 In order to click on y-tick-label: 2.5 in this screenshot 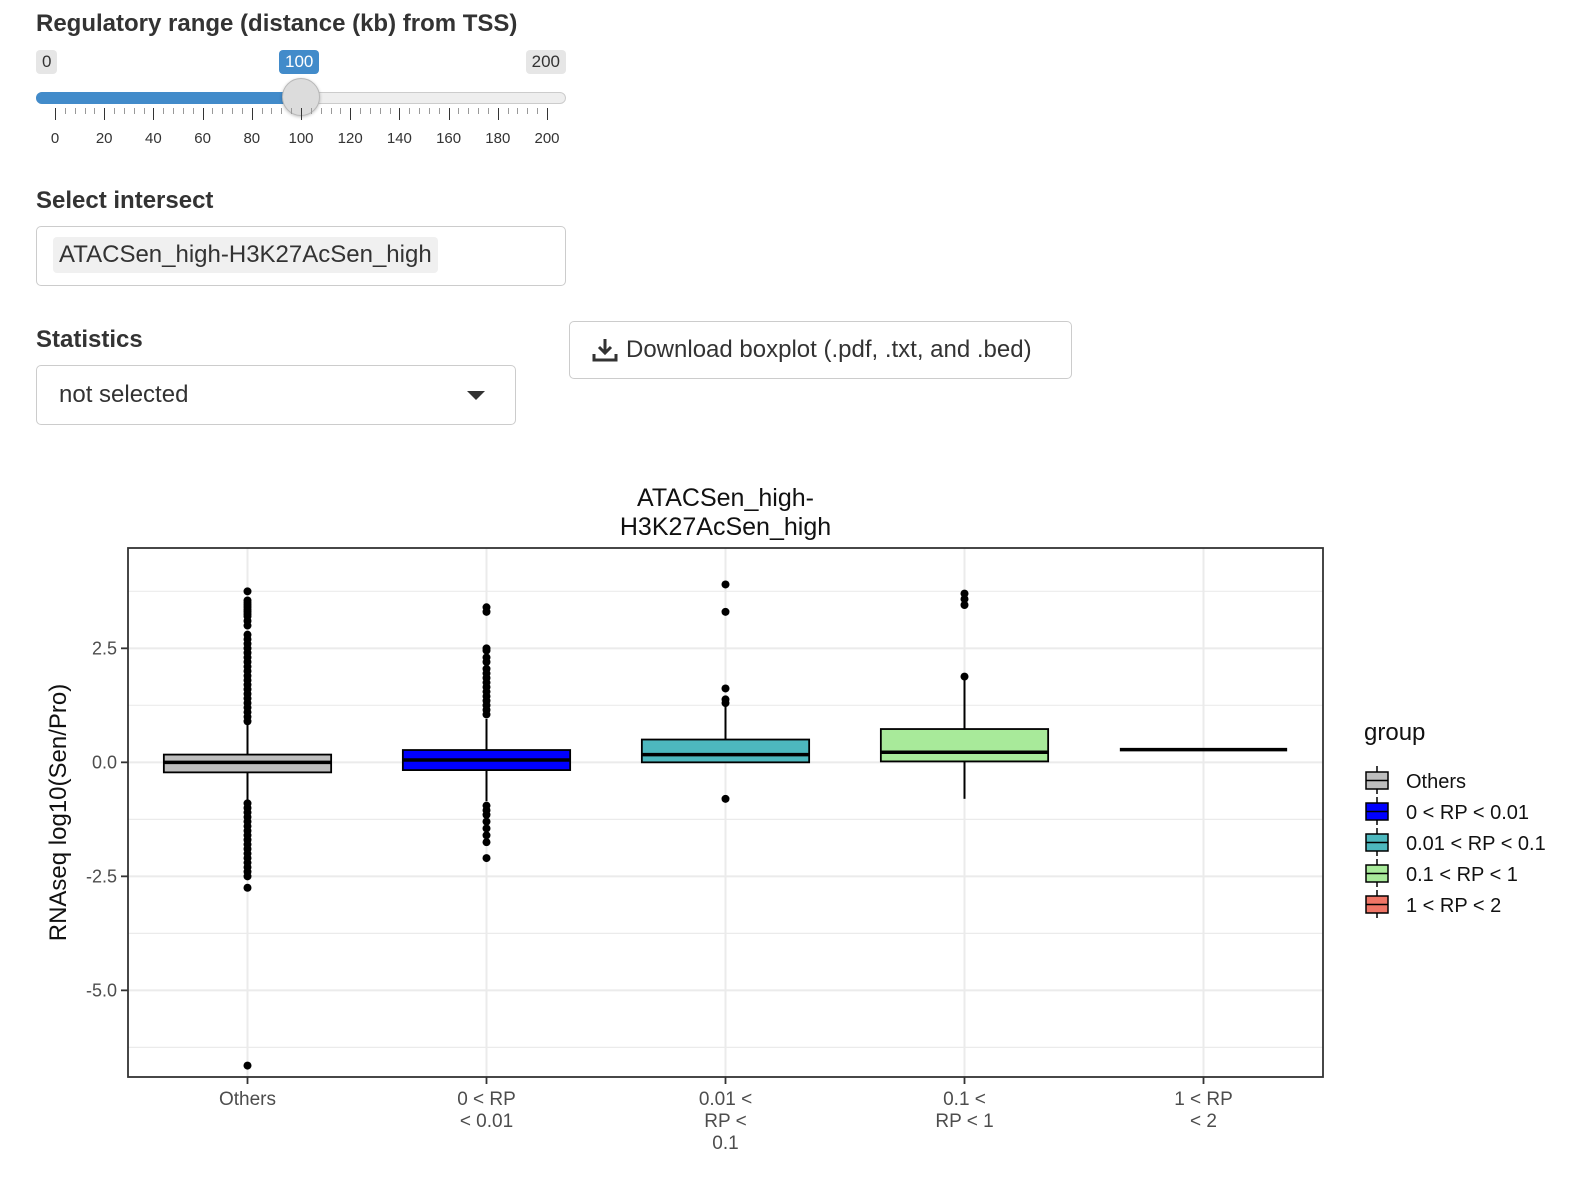, I will do `click(104, 648)`.